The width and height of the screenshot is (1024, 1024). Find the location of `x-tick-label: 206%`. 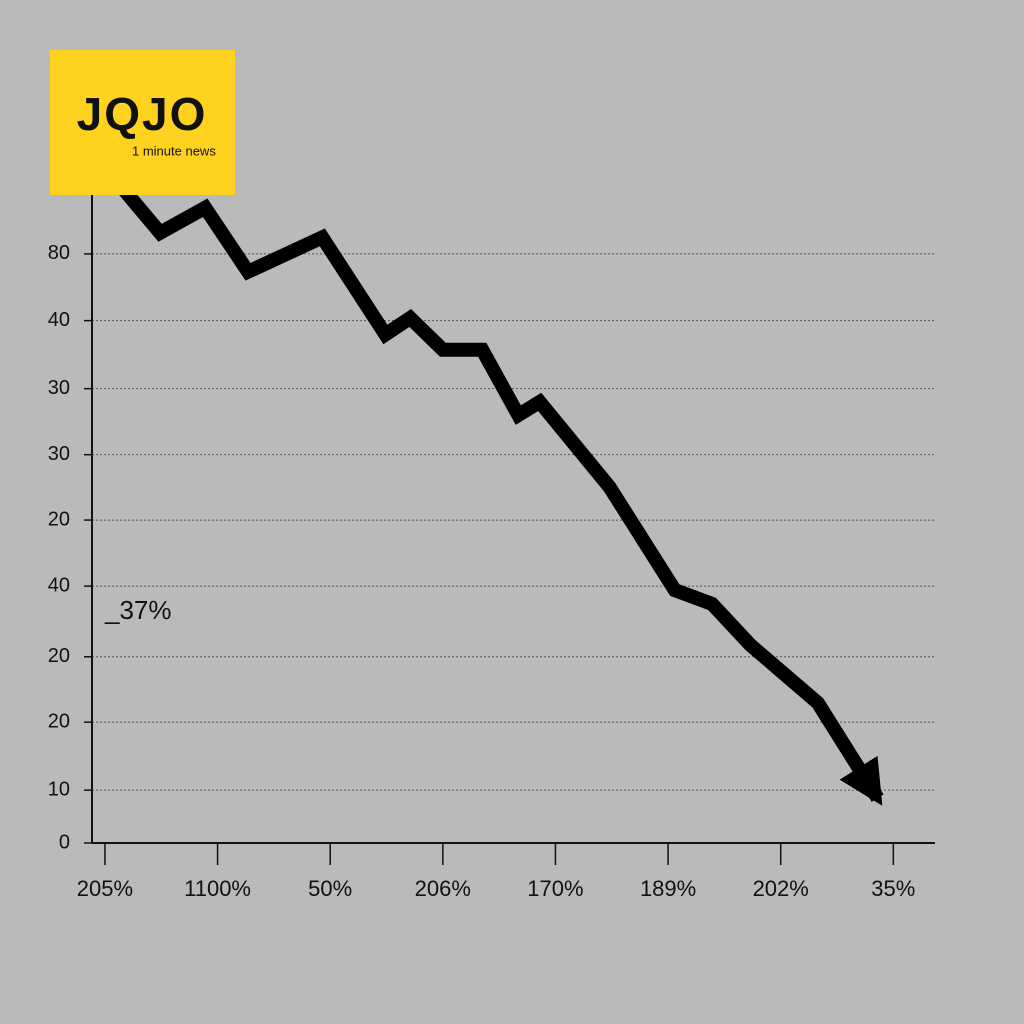

x-tick-label: 206% is located at coordinates (443, 888).